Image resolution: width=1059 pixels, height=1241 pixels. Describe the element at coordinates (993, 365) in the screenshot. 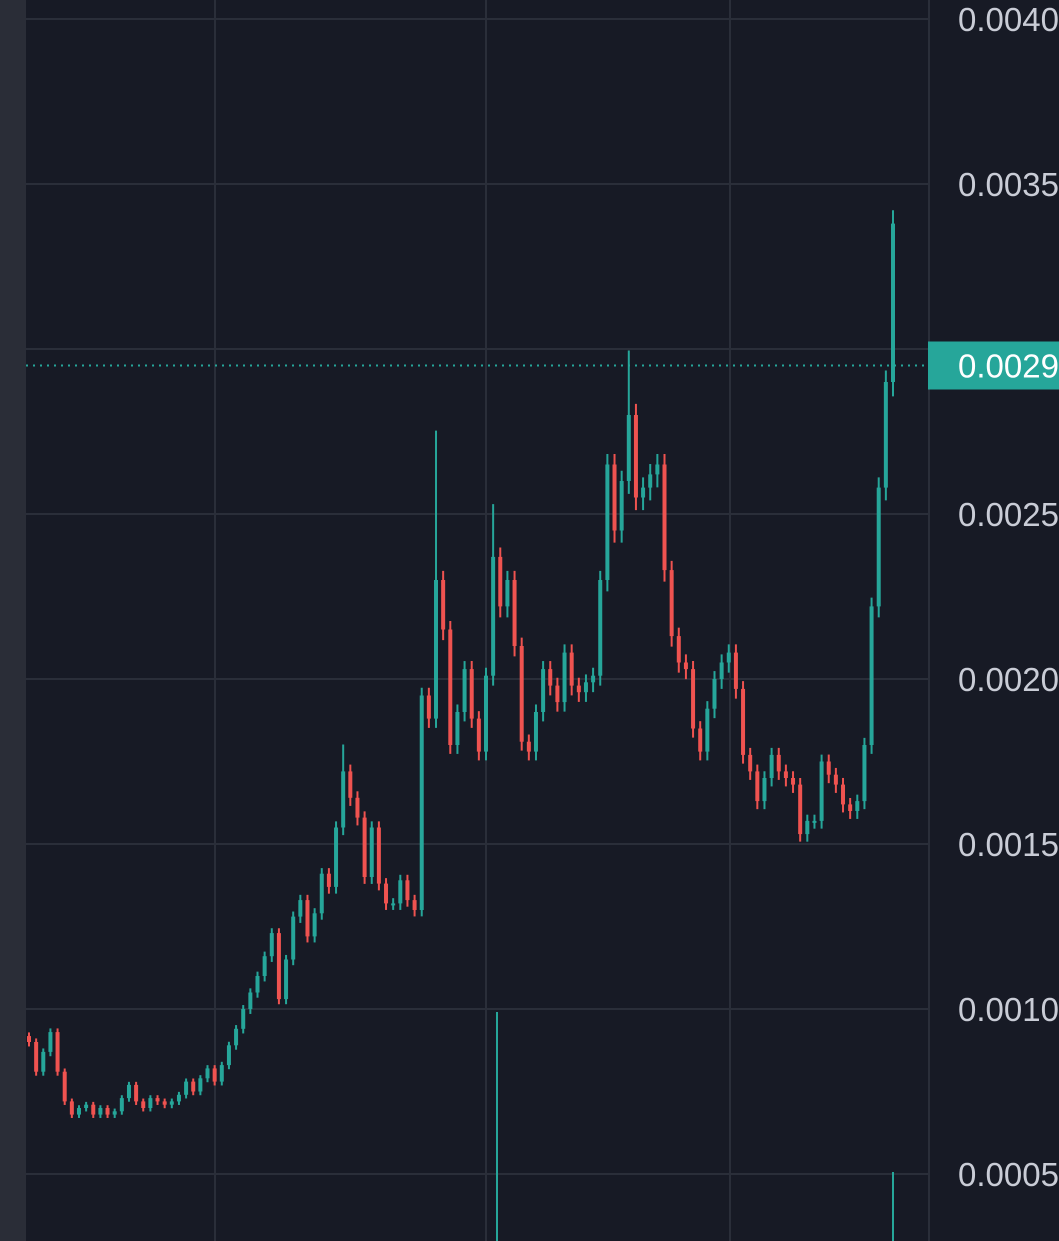

I see `last-price-badge` at that location.